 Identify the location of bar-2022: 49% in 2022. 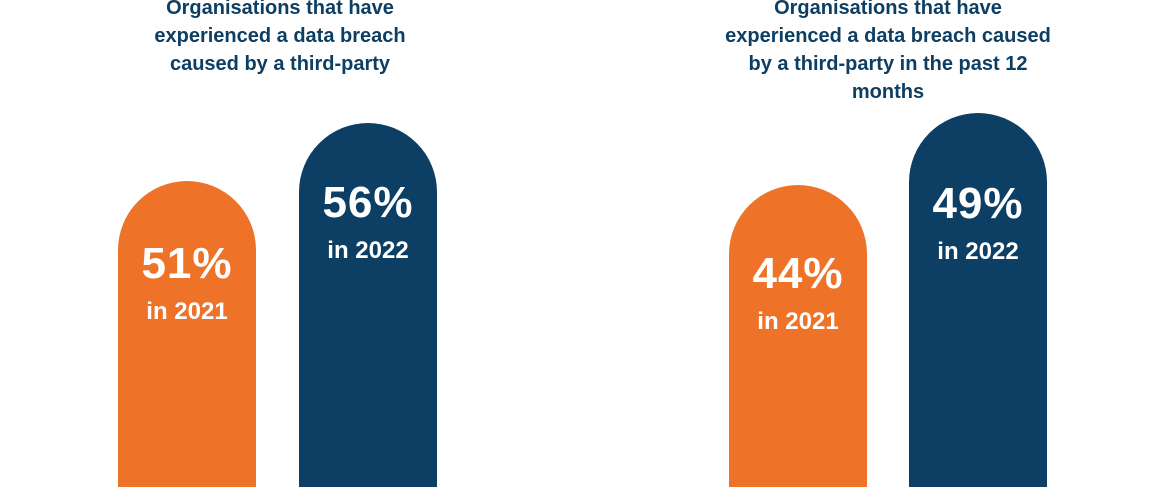
(978, 300).